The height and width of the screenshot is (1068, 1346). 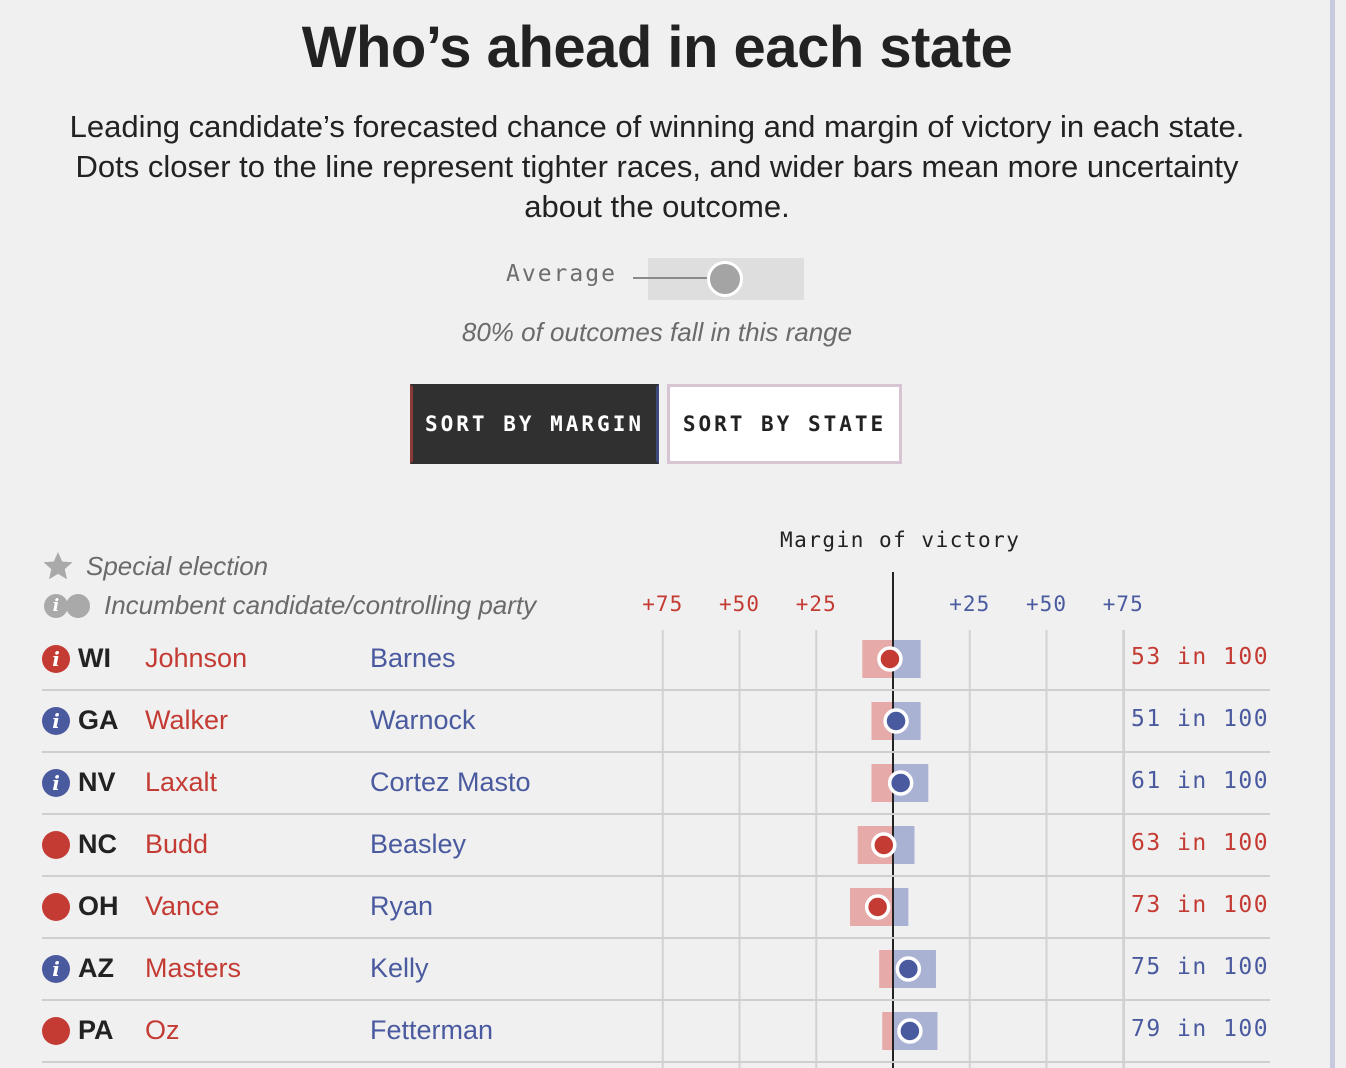 What do you see at coordinates (98, 906) in the screenshot?
I see `state-code: OH` at bounding box center [98, 906].